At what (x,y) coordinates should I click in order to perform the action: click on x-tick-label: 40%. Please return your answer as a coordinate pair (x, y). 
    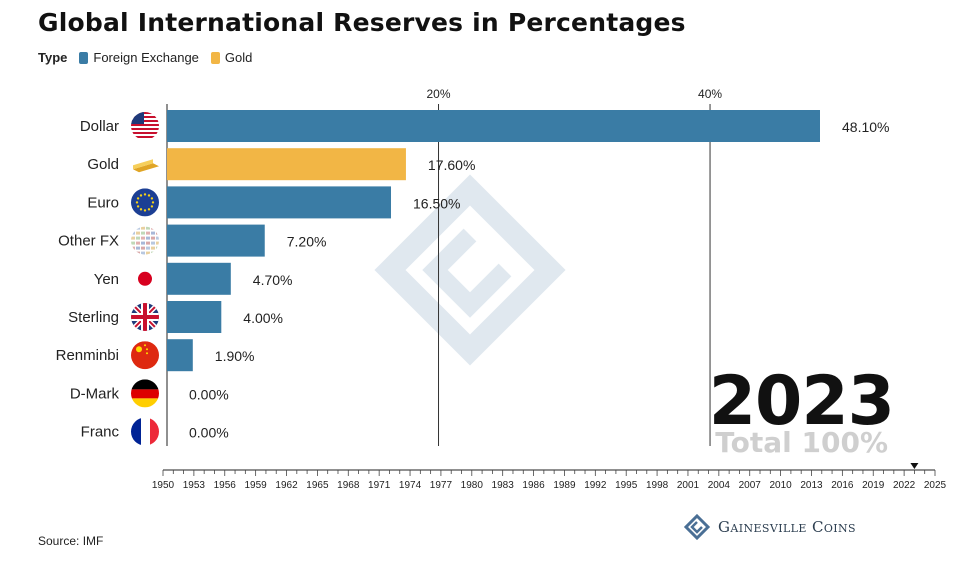
    Looking at the image, I should click on (710, 94).